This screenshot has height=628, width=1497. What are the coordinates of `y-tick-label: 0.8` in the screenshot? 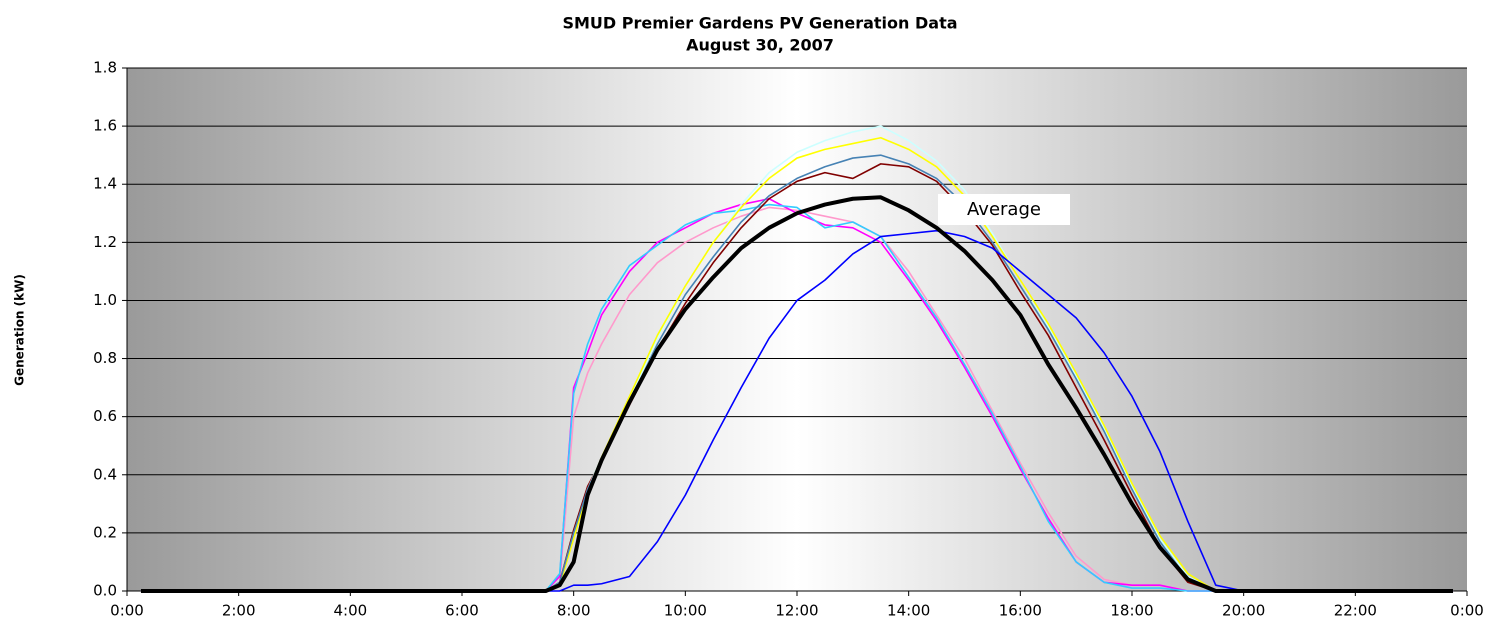 It's located at (105, 358).